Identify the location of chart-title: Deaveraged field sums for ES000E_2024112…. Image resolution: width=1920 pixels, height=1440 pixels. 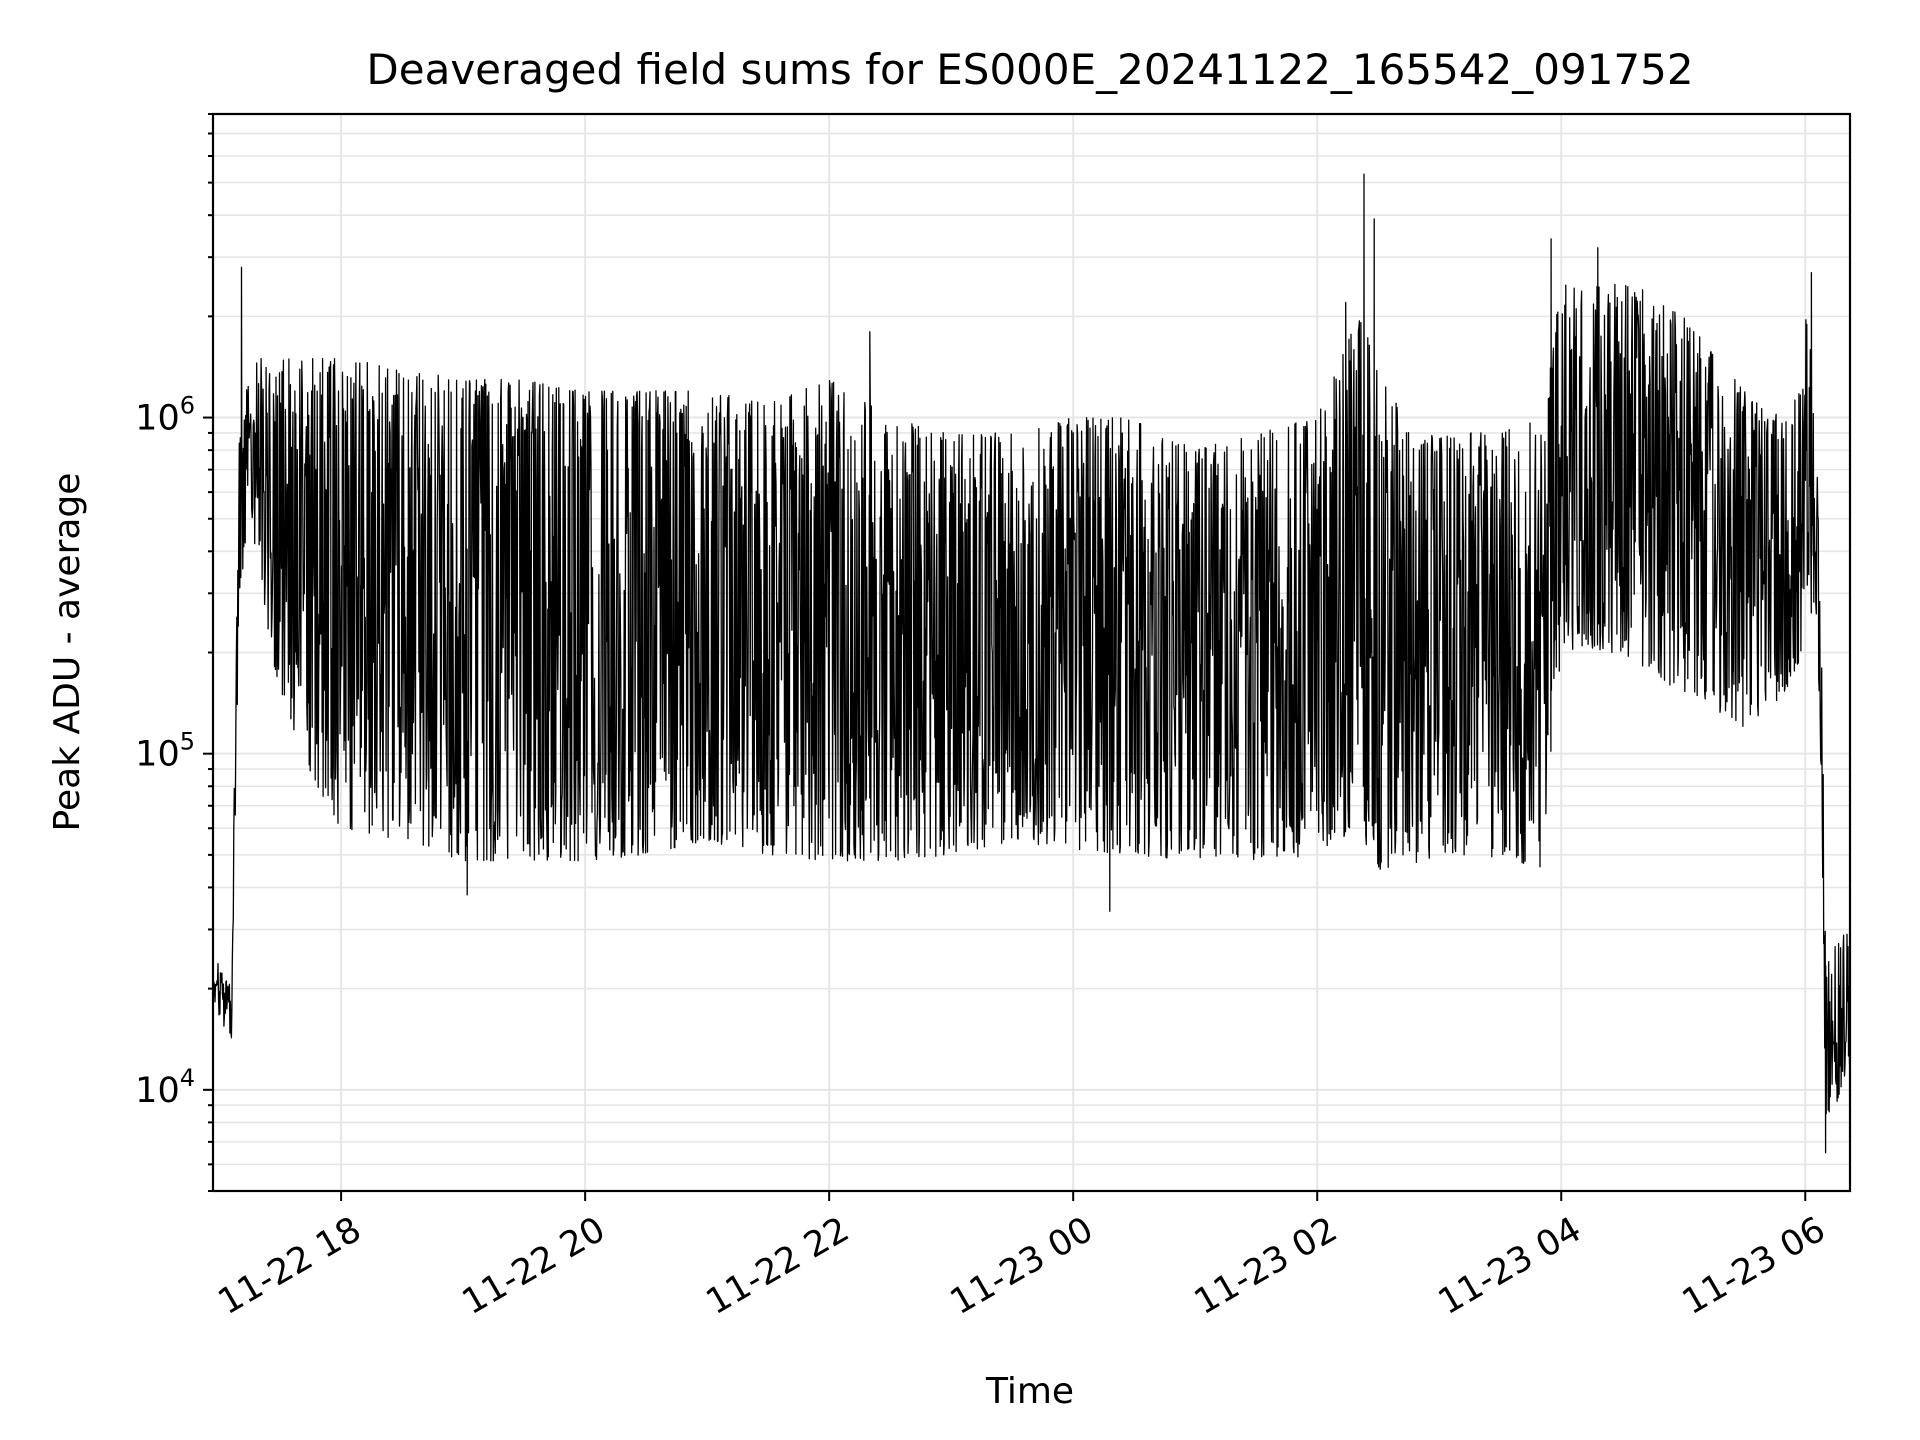
(1029, 69).